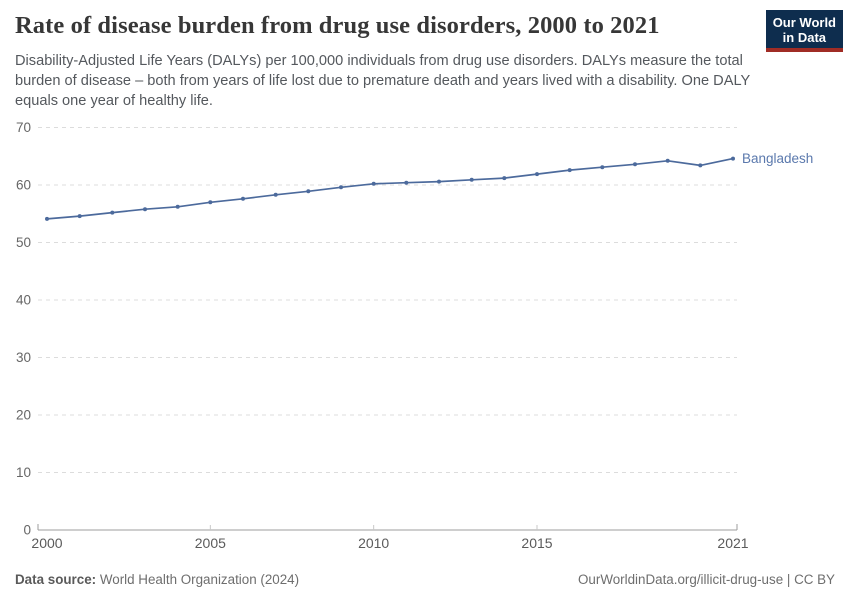 The height and width of the screenshot is (600, 850). I want to click on x-tick-label-2015: 2015, so click(536, 543).